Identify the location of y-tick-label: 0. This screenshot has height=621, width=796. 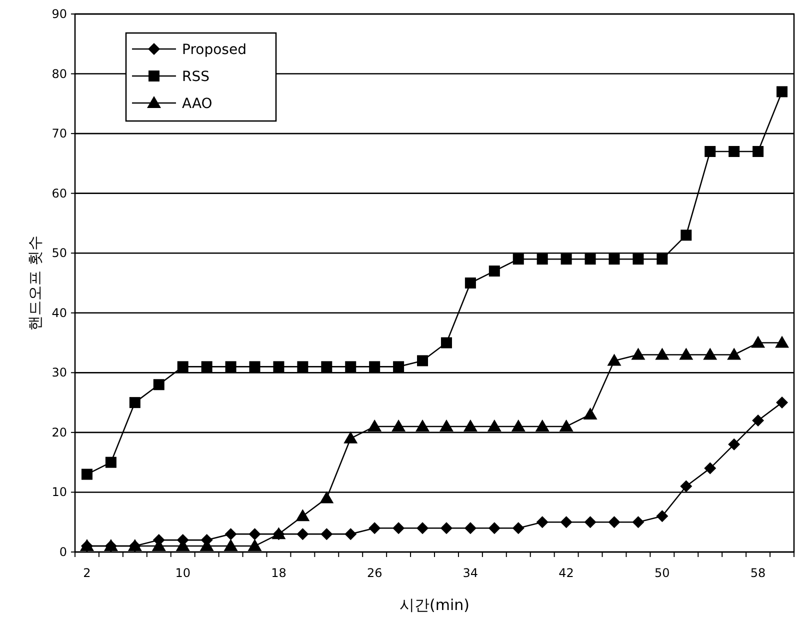
(63, 552).